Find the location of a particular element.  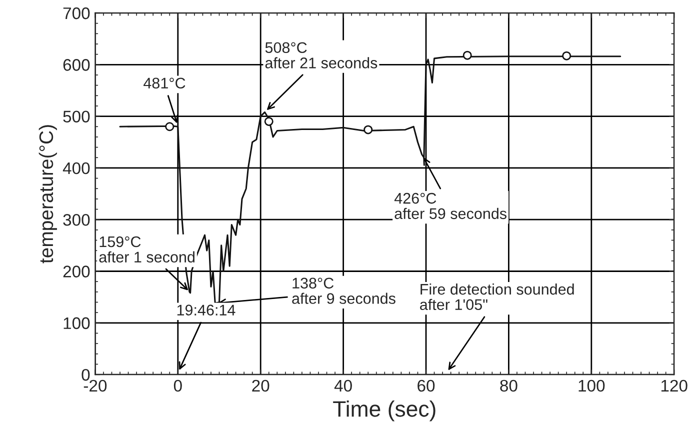

annotation: 508°C after 21 seconds is located at coordinates (321, 55).